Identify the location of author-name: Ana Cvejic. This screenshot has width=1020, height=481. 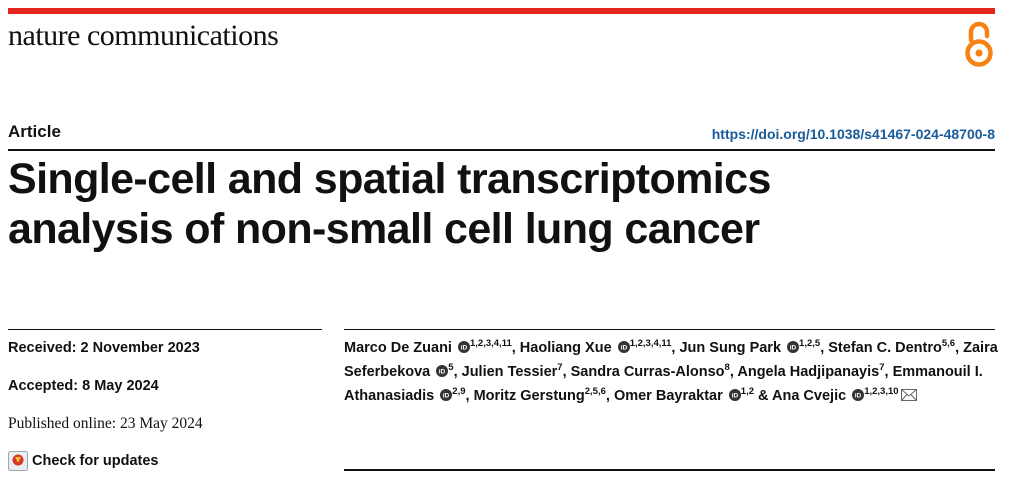
(809, 396).